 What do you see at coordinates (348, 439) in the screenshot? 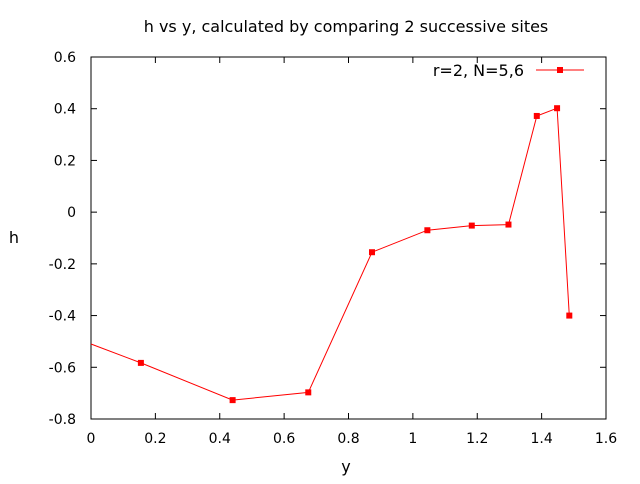
I see `x-tick-label: 0.8` at bounding box center [348, 439].